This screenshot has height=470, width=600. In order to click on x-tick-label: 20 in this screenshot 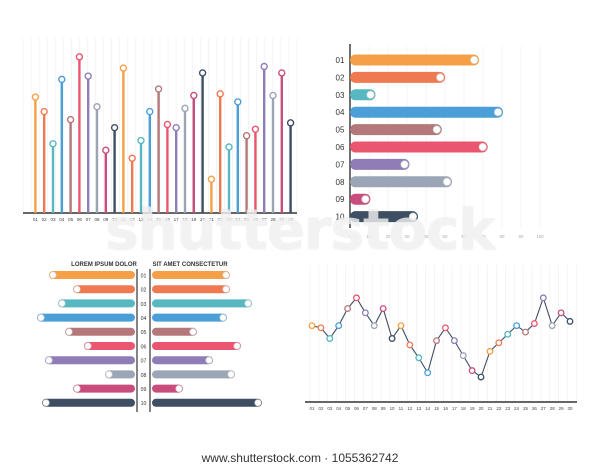, I will do `click(203, 219)`.